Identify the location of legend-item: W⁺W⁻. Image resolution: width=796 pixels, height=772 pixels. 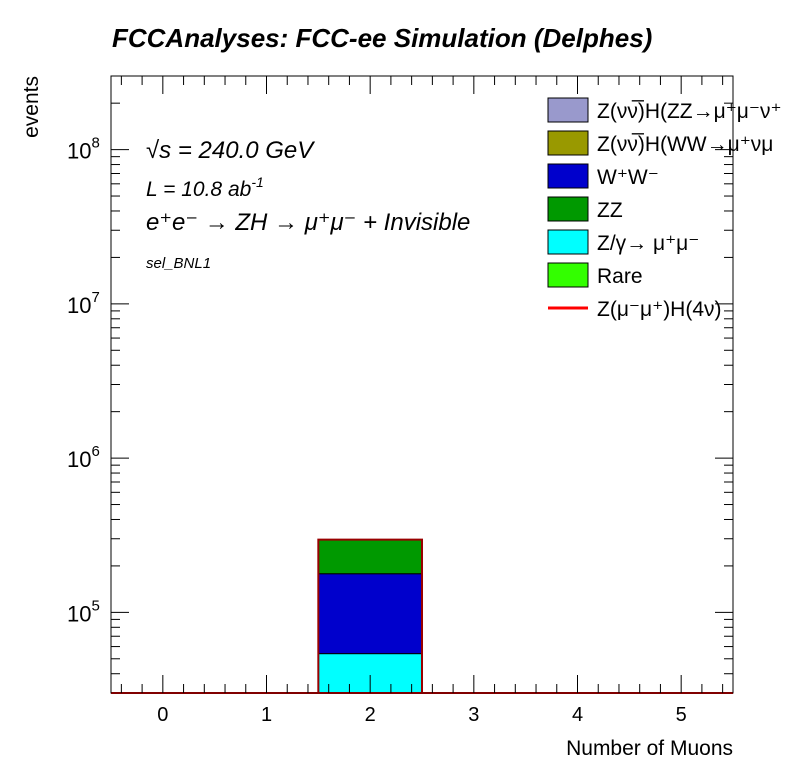
(603, 176).